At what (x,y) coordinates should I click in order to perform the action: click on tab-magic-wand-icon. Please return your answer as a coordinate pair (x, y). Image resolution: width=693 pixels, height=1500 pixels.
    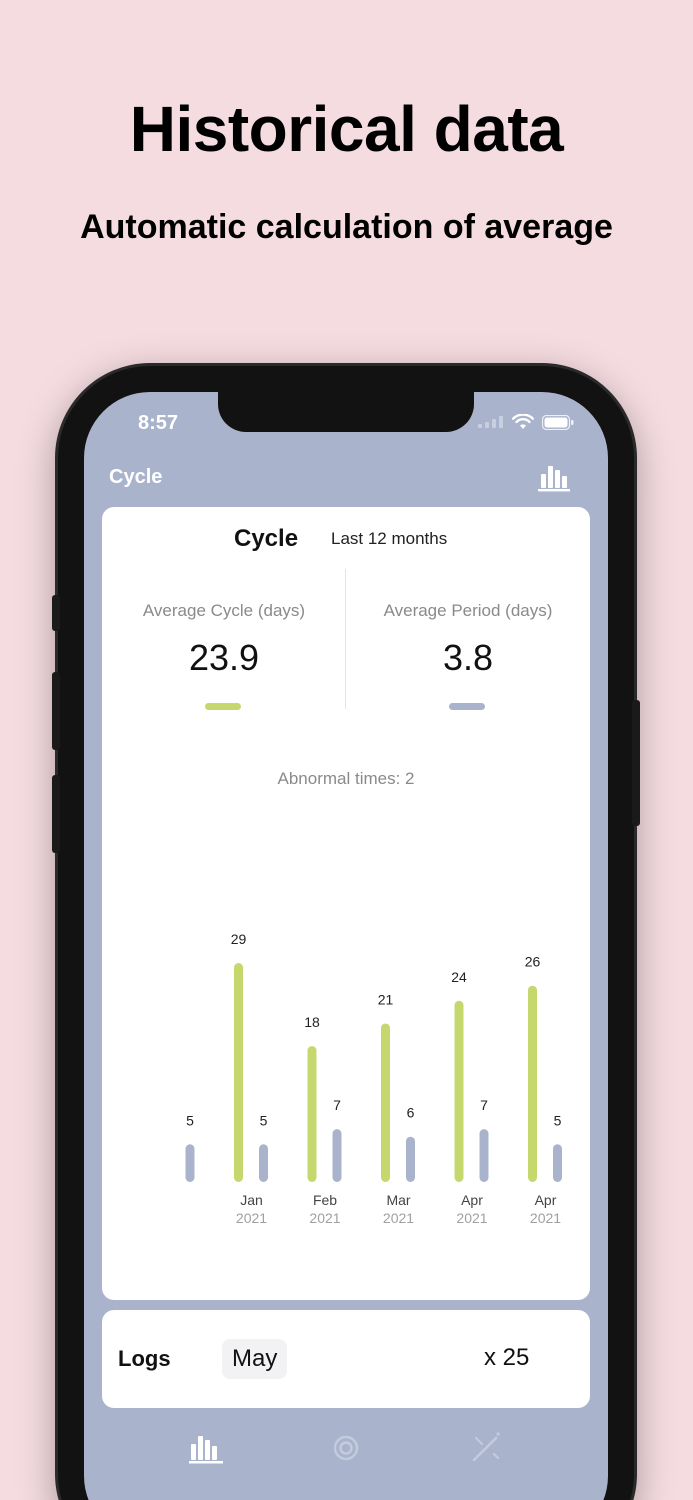
    Looking at the image, I should click on (486, 1448).